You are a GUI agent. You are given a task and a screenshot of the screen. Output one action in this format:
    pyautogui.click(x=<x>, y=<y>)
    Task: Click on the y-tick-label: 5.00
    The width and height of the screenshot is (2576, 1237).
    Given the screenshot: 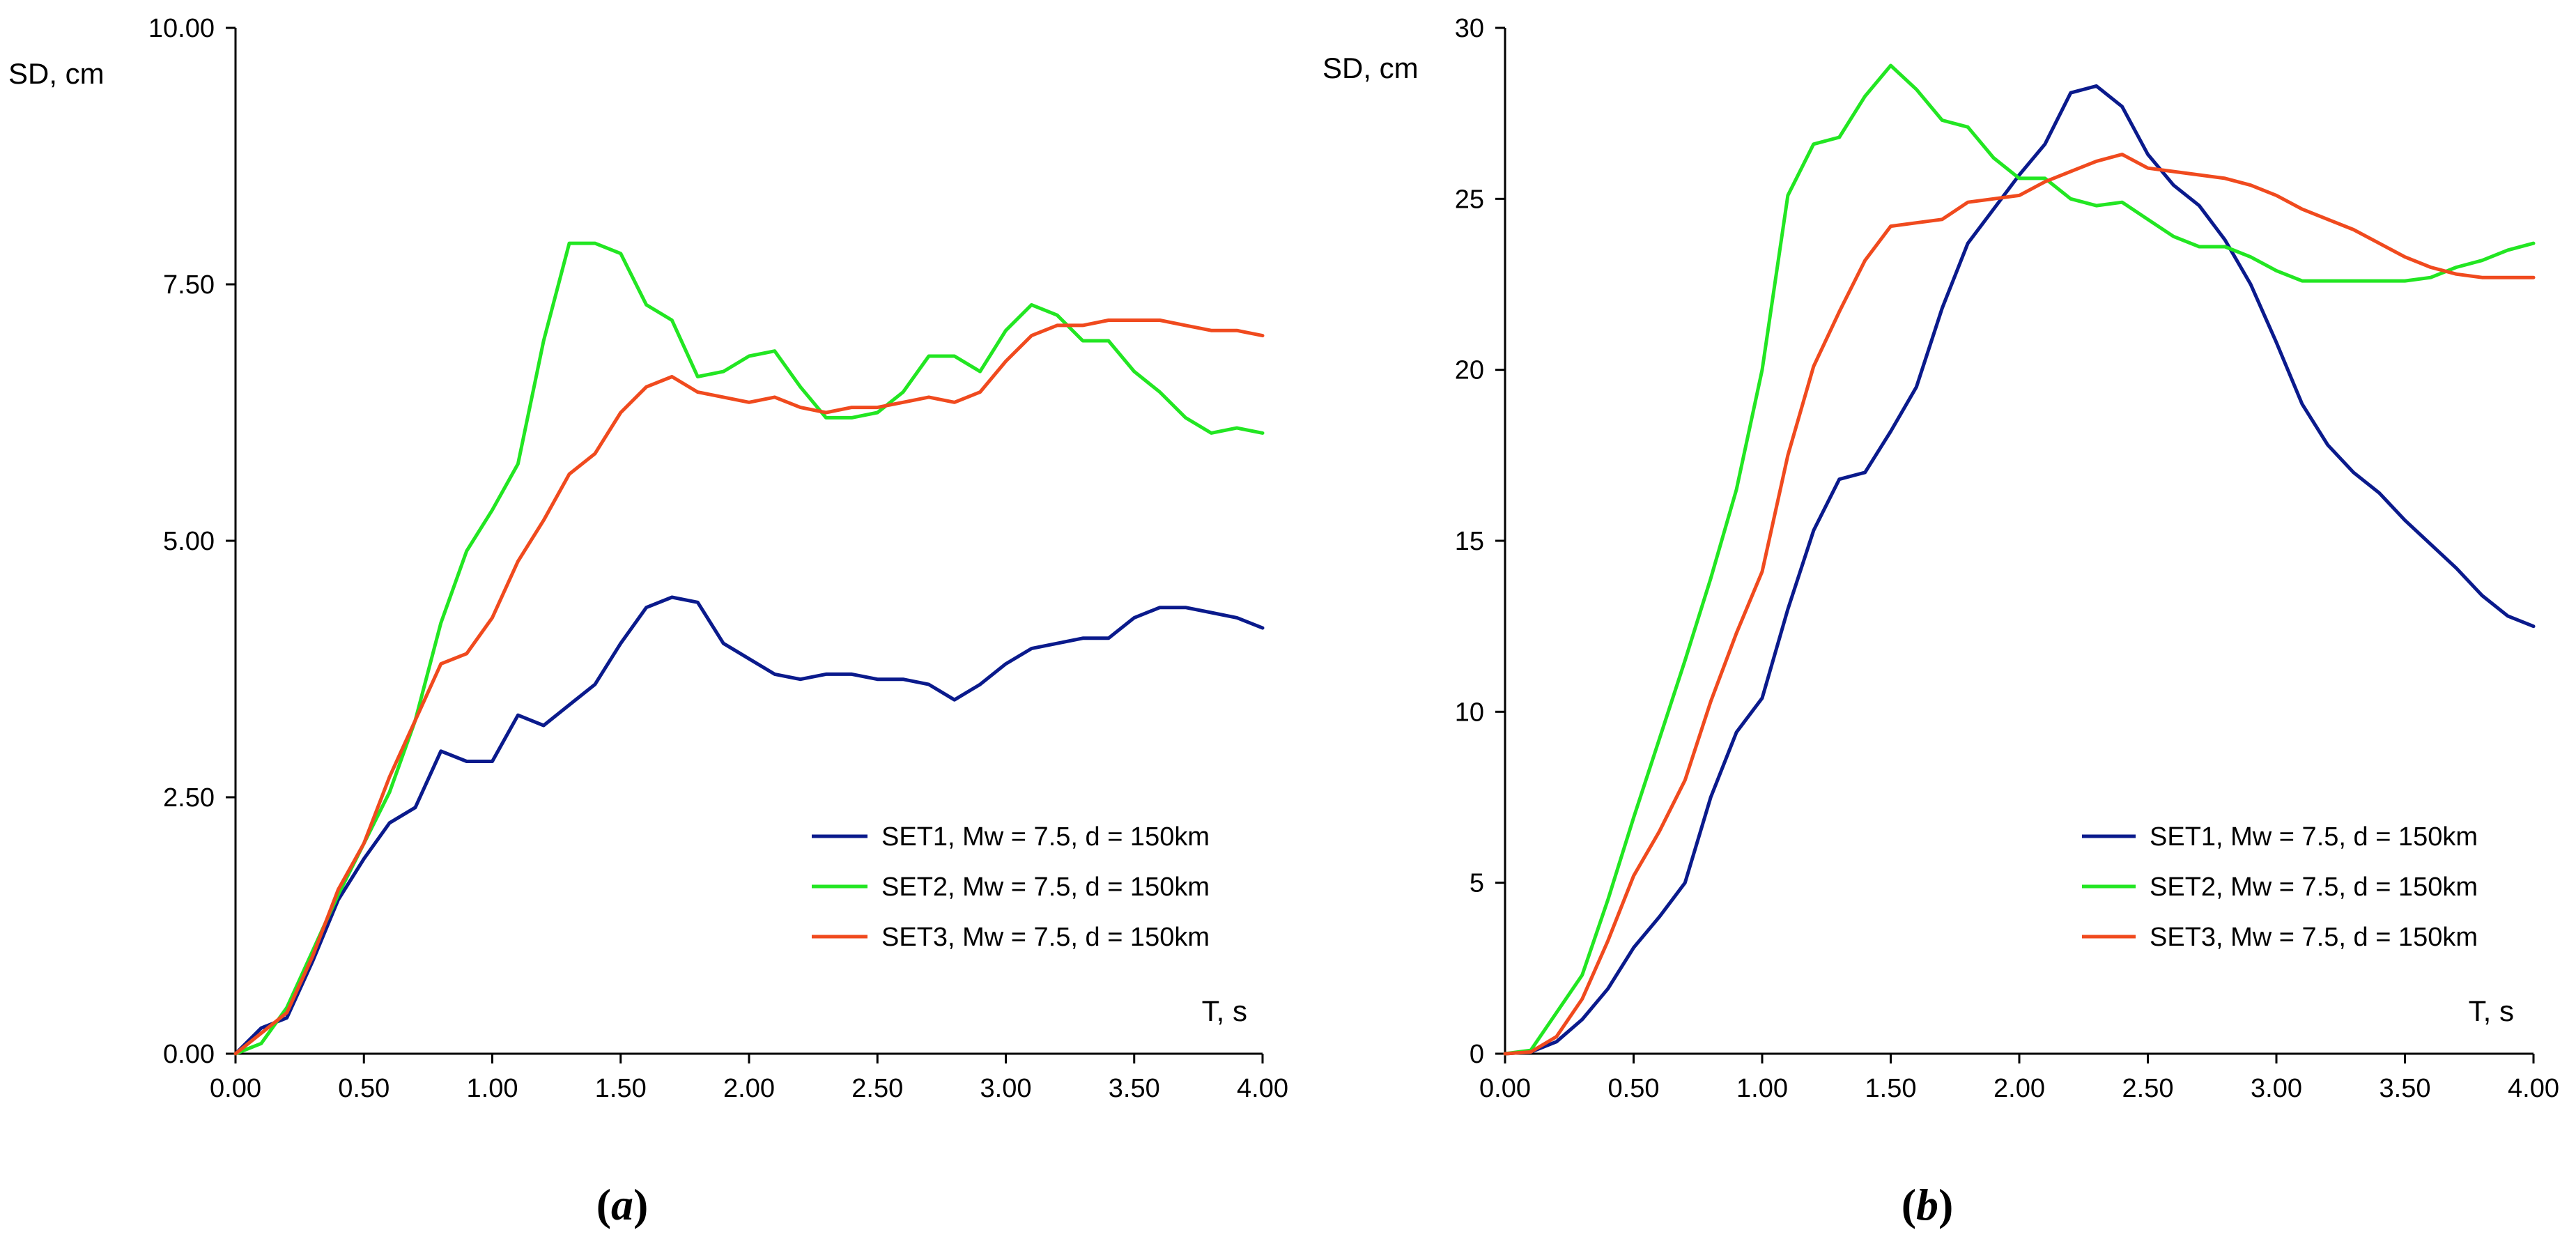 What is the action you would take?
    pyautogui.click(x=189, y=541)
    